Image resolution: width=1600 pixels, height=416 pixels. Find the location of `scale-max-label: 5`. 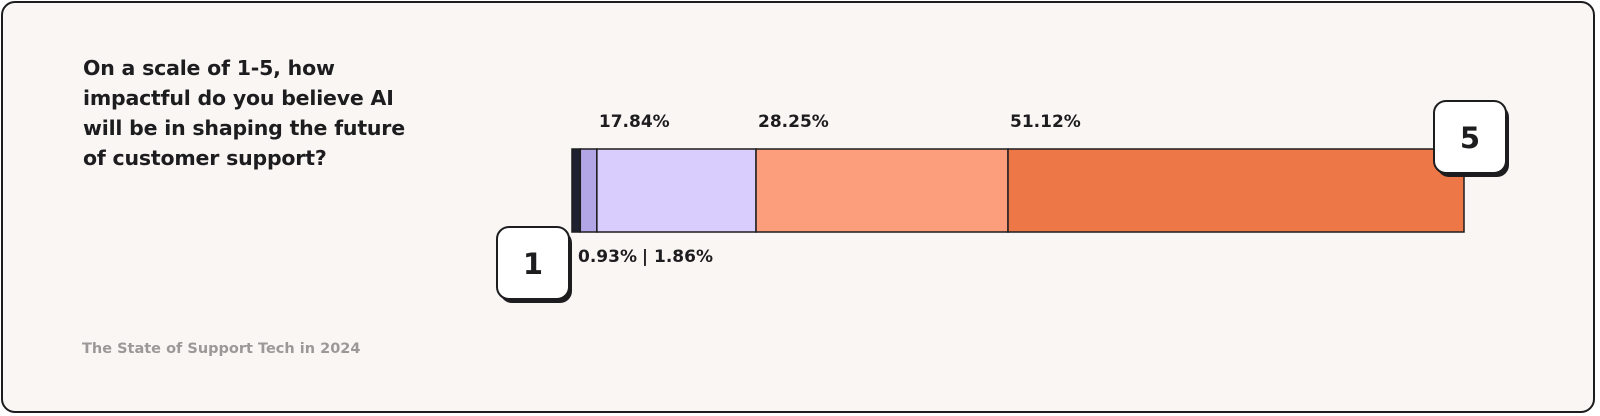

scale-max-label: 5 is located at coordinates (1470, 138).